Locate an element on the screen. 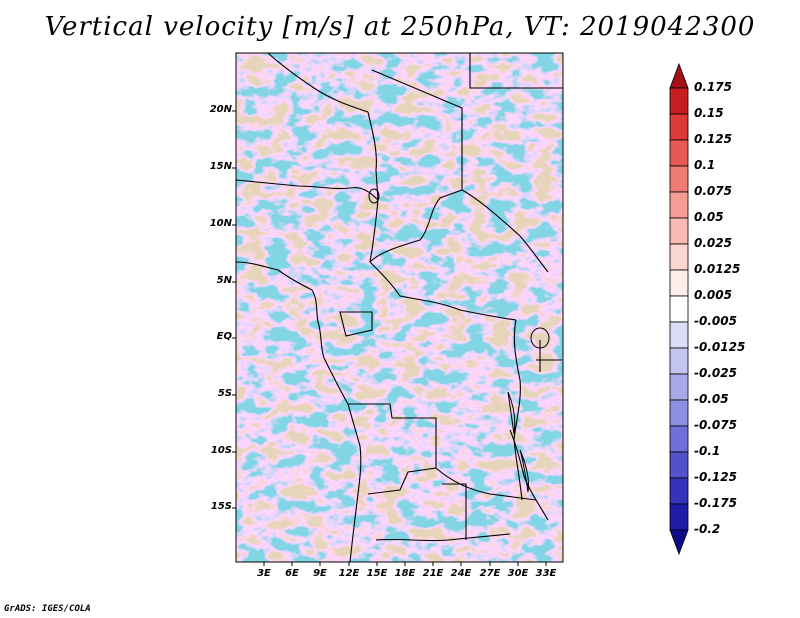 This screenshot has width=800, height=618. lat-label-10s: 10S is located at coordinates (221, 450).